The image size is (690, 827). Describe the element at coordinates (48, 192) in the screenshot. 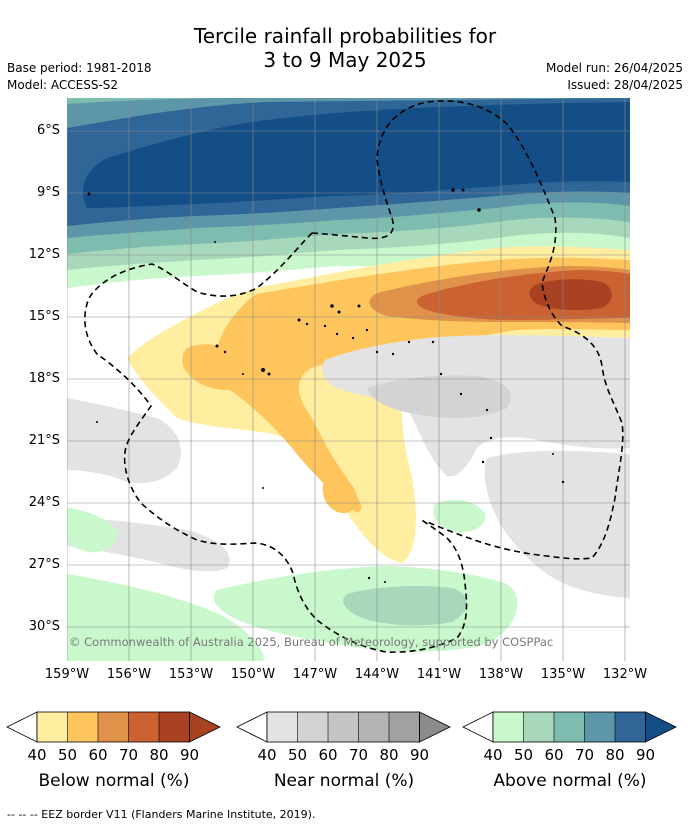

I see `lat-label: 9°S` at that location.